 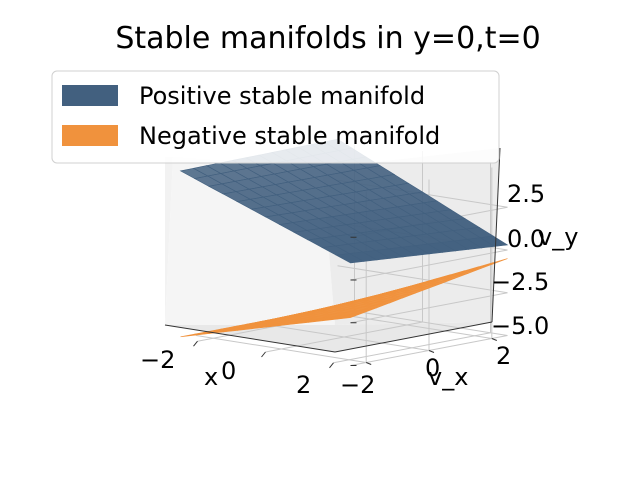 I want to click on y-axis-label: v_x, so click(x=448, y=377).